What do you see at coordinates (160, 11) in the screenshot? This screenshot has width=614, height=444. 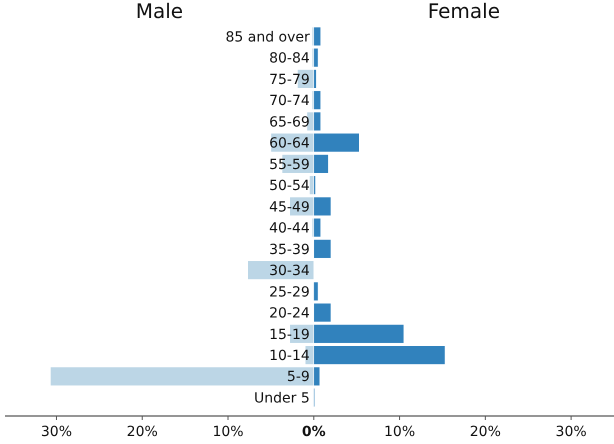 I see `text: Male` at bounding box center [160, 11].